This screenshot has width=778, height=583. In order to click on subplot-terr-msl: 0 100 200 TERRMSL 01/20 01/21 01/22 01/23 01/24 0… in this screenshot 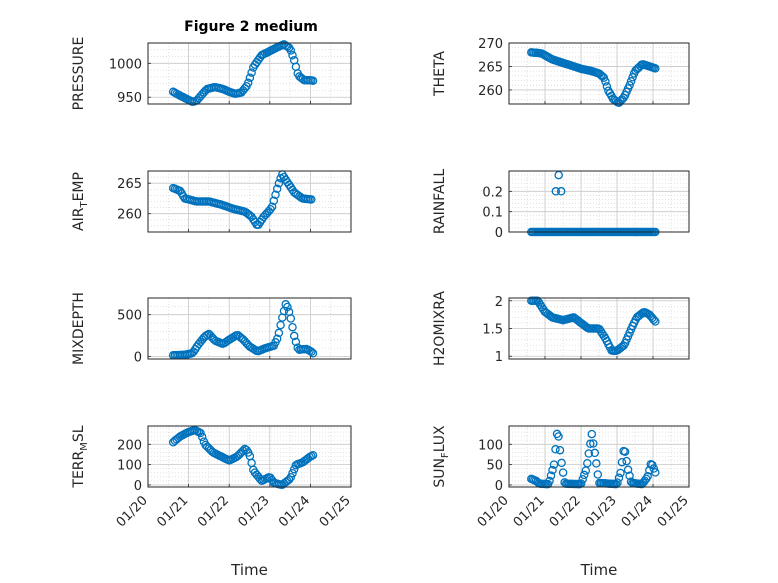, I will do `click(212, 502)`.